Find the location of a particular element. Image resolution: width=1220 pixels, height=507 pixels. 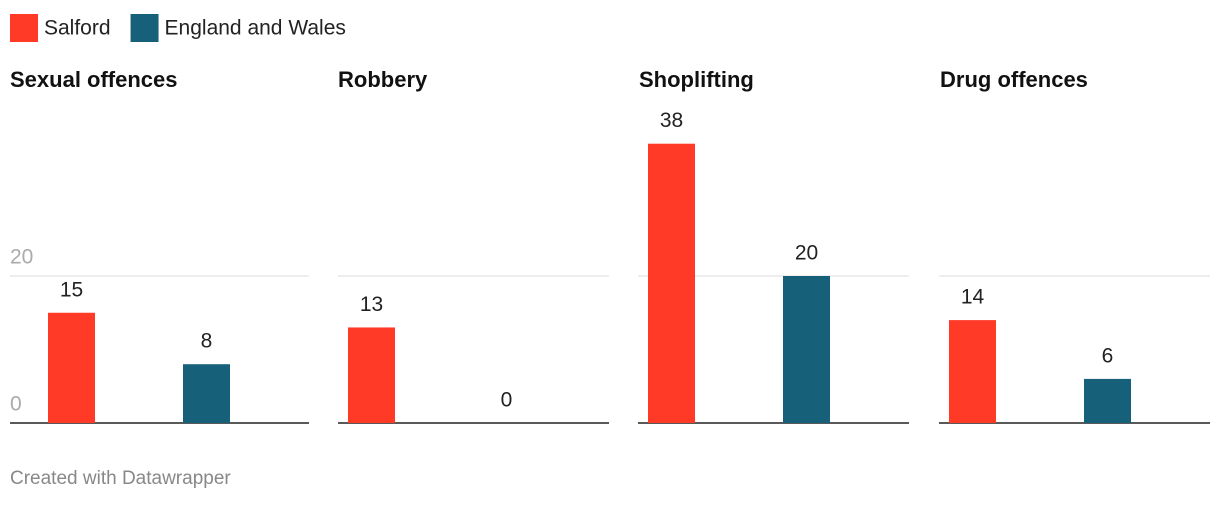

panel-title: Sexual offences is located at coordinates (94, 79).